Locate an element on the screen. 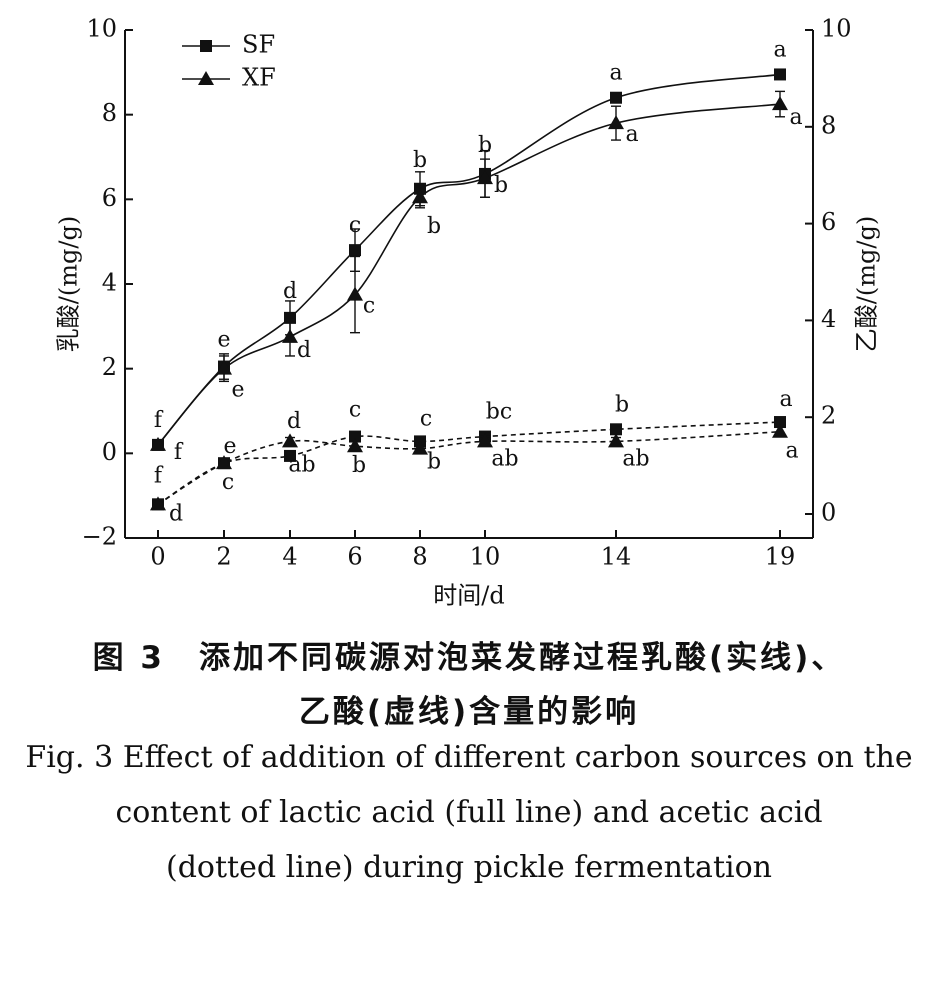  x-axis-label: 时间/d is located at coordinates (468, 596).